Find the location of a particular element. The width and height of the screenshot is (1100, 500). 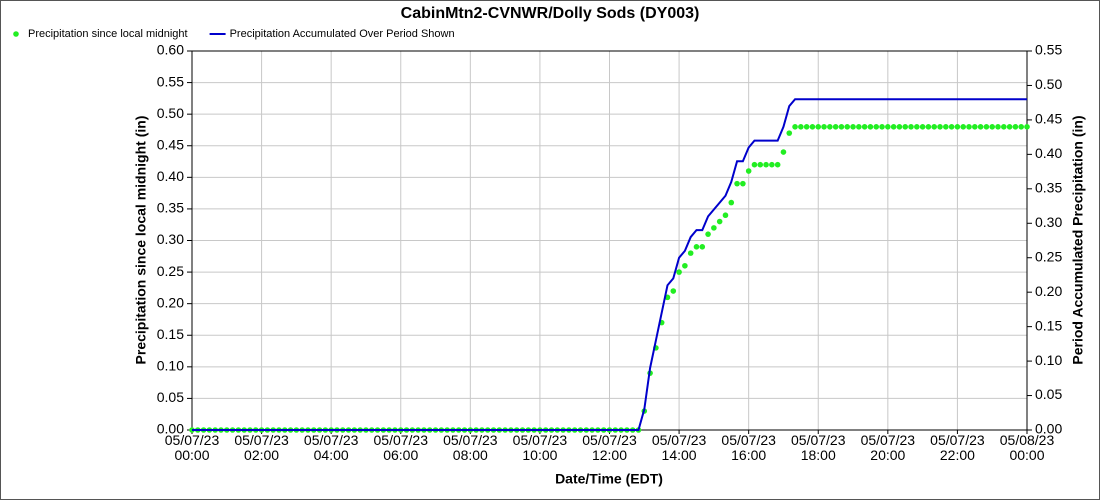

x-tick-label: 05/08/23 00:00 is located at coordinates (1027, 447).